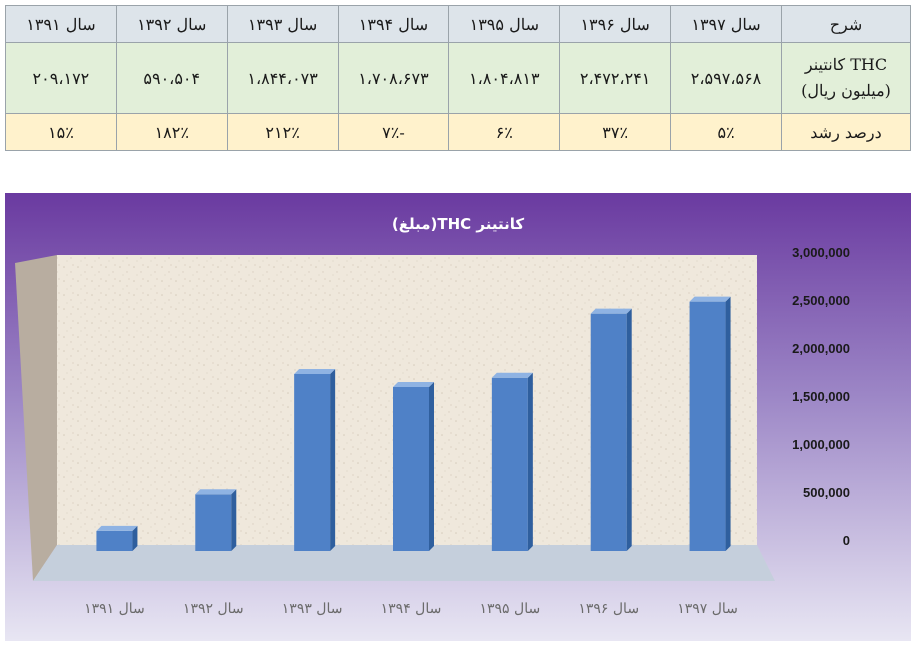  Describe the element at coordinates (458, 224) in the screenshot. I see `chart-title: کانتینر THC(مبلغ)` at that location.